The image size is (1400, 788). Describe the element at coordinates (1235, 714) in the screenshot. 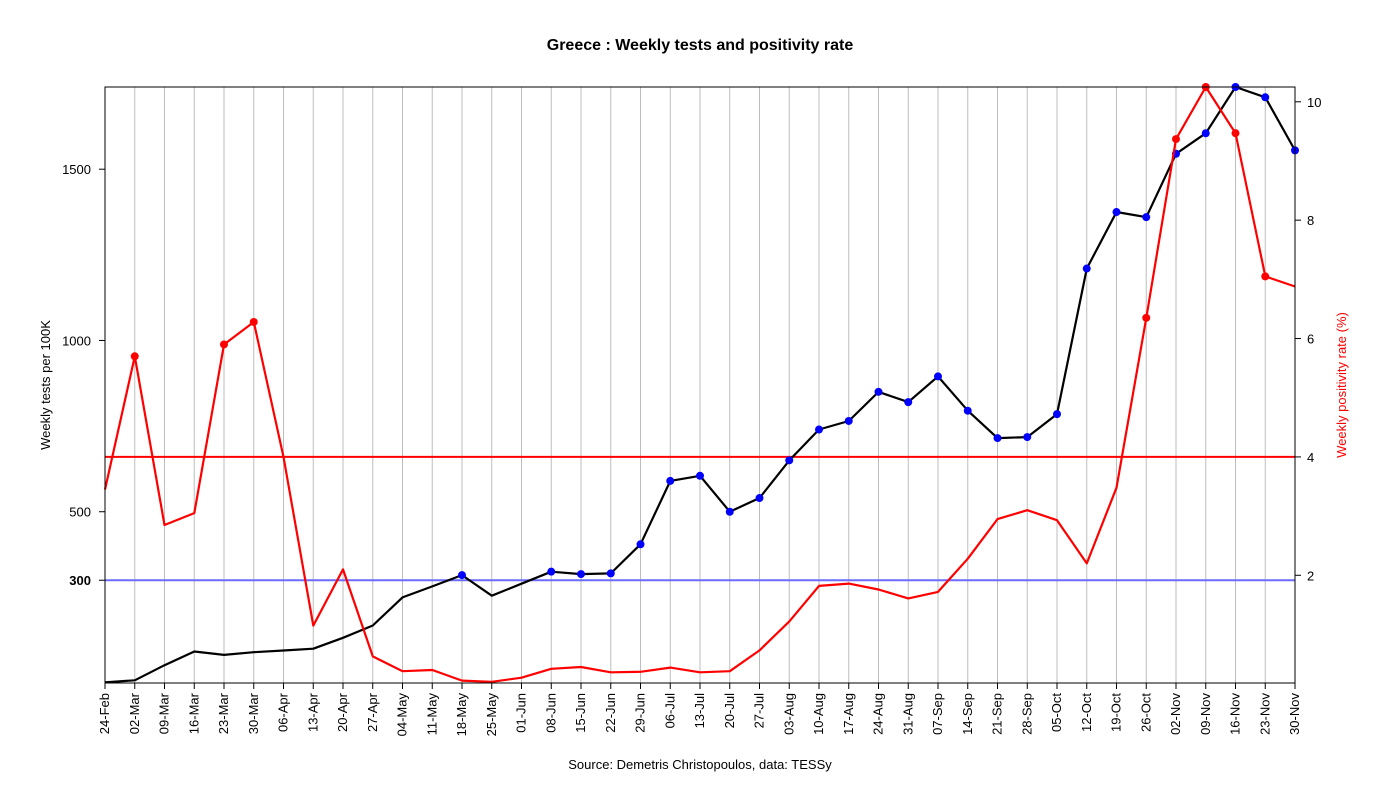

I see `x-tick-label: 16-Nov` at that location.